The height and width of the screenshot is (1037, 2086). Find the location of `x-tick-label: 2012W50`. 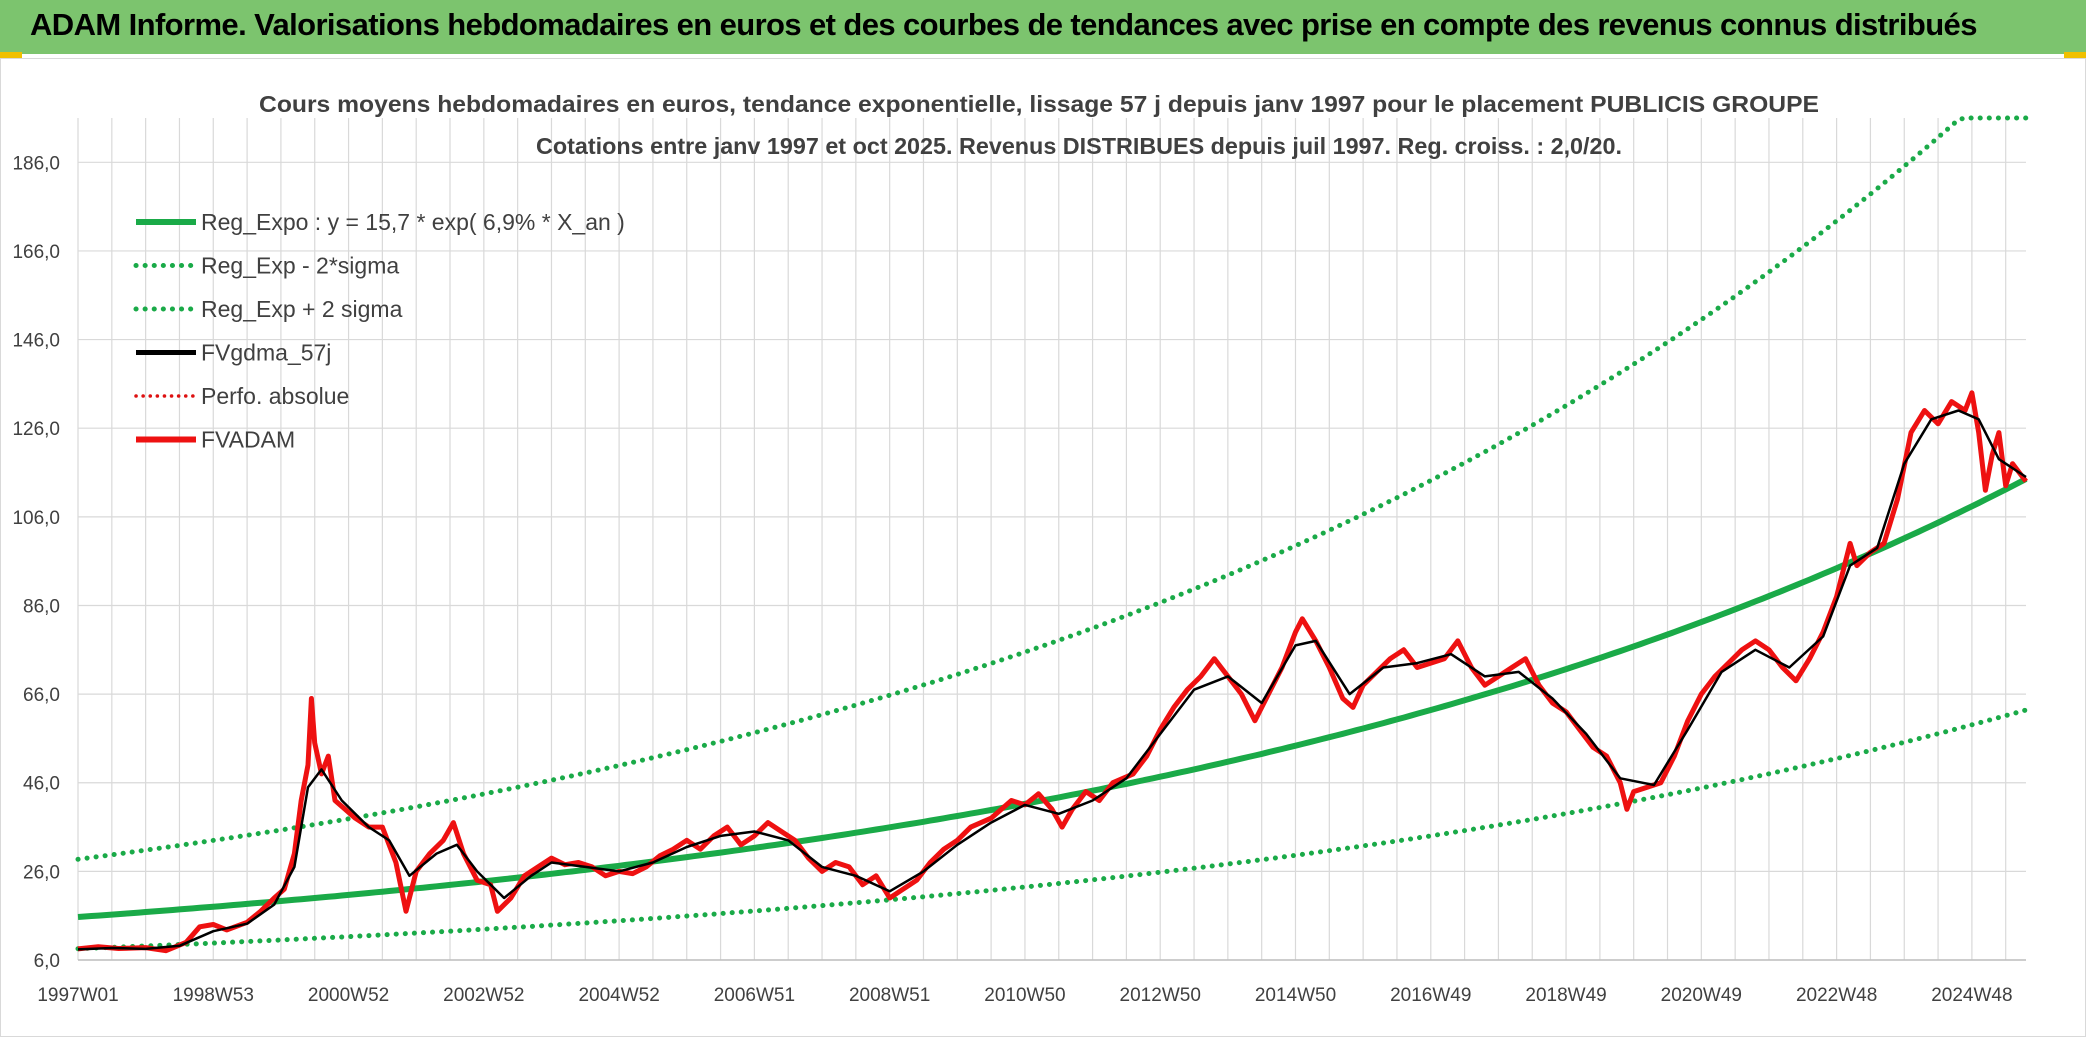

x-tick-label: 2012W50 is located at coordinates (1160, 995).